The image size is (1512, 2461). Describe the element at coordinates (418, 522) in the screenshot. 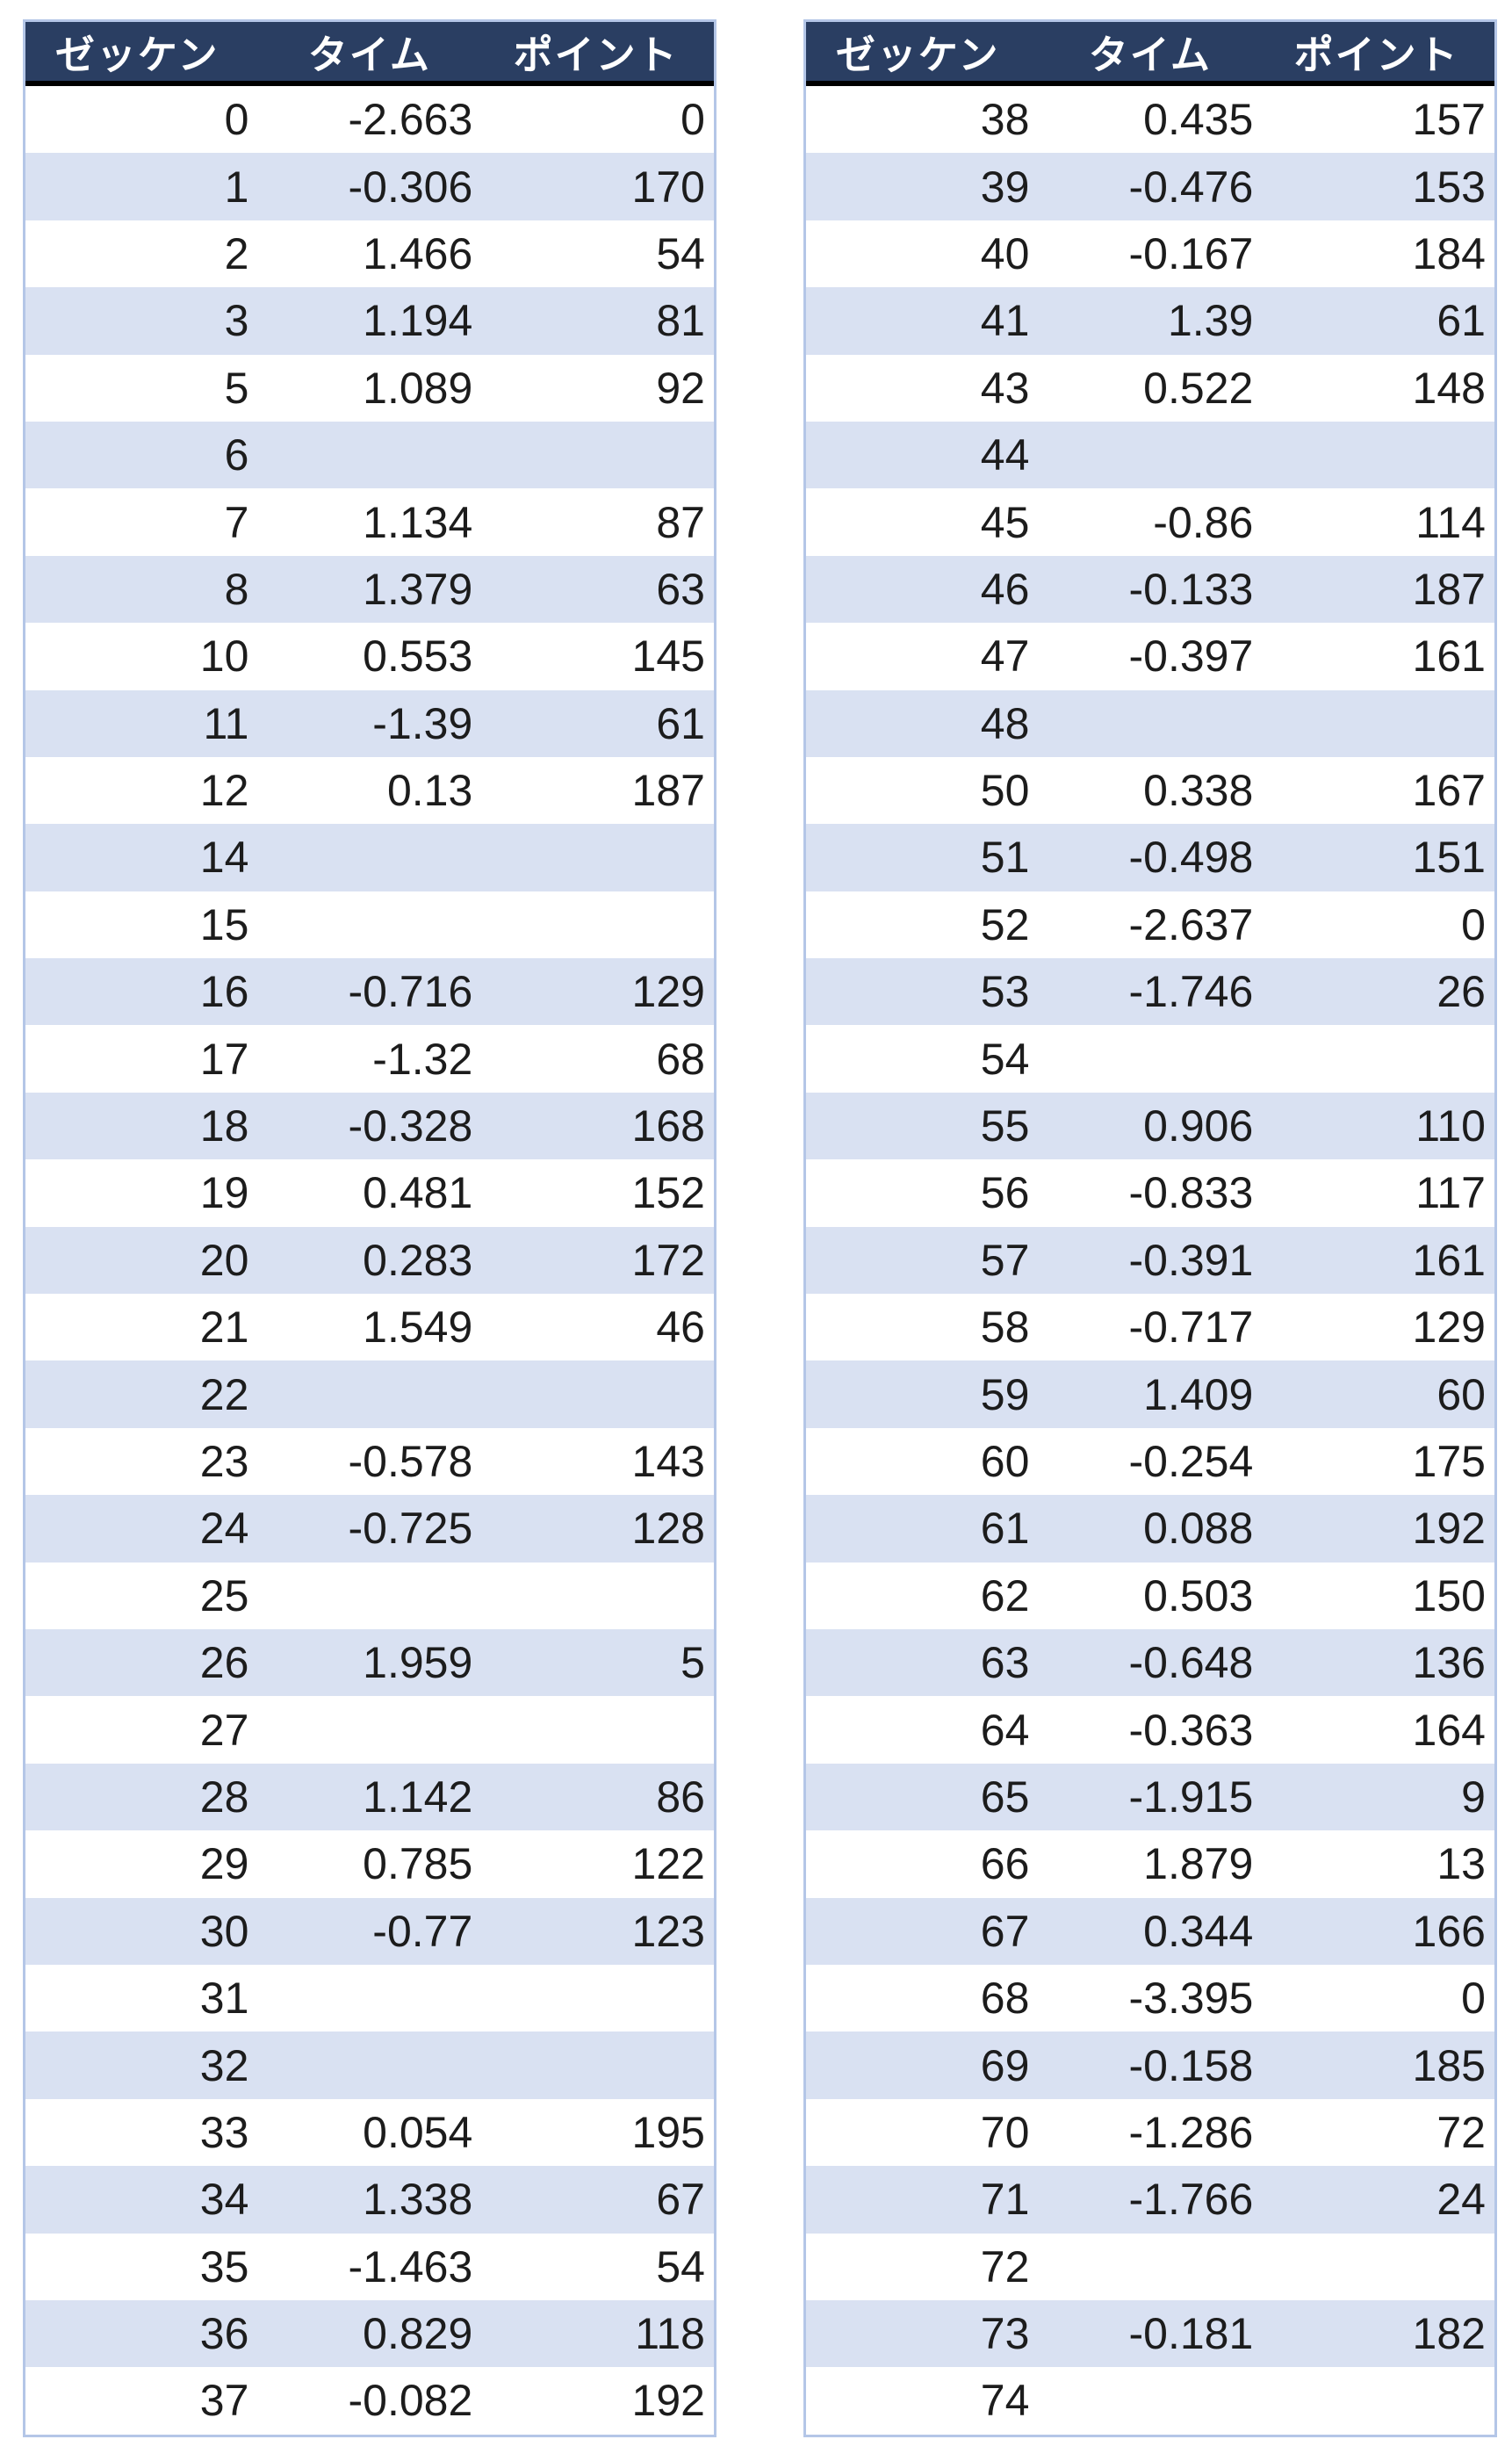

I see `cell-time: 1.134` at that location.